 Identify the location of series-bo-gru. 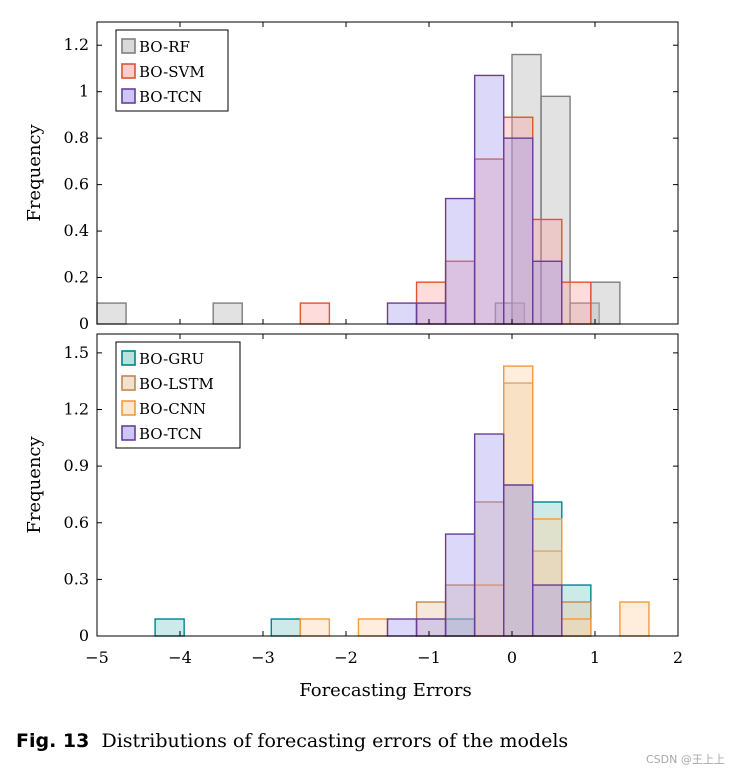
(373, 560).